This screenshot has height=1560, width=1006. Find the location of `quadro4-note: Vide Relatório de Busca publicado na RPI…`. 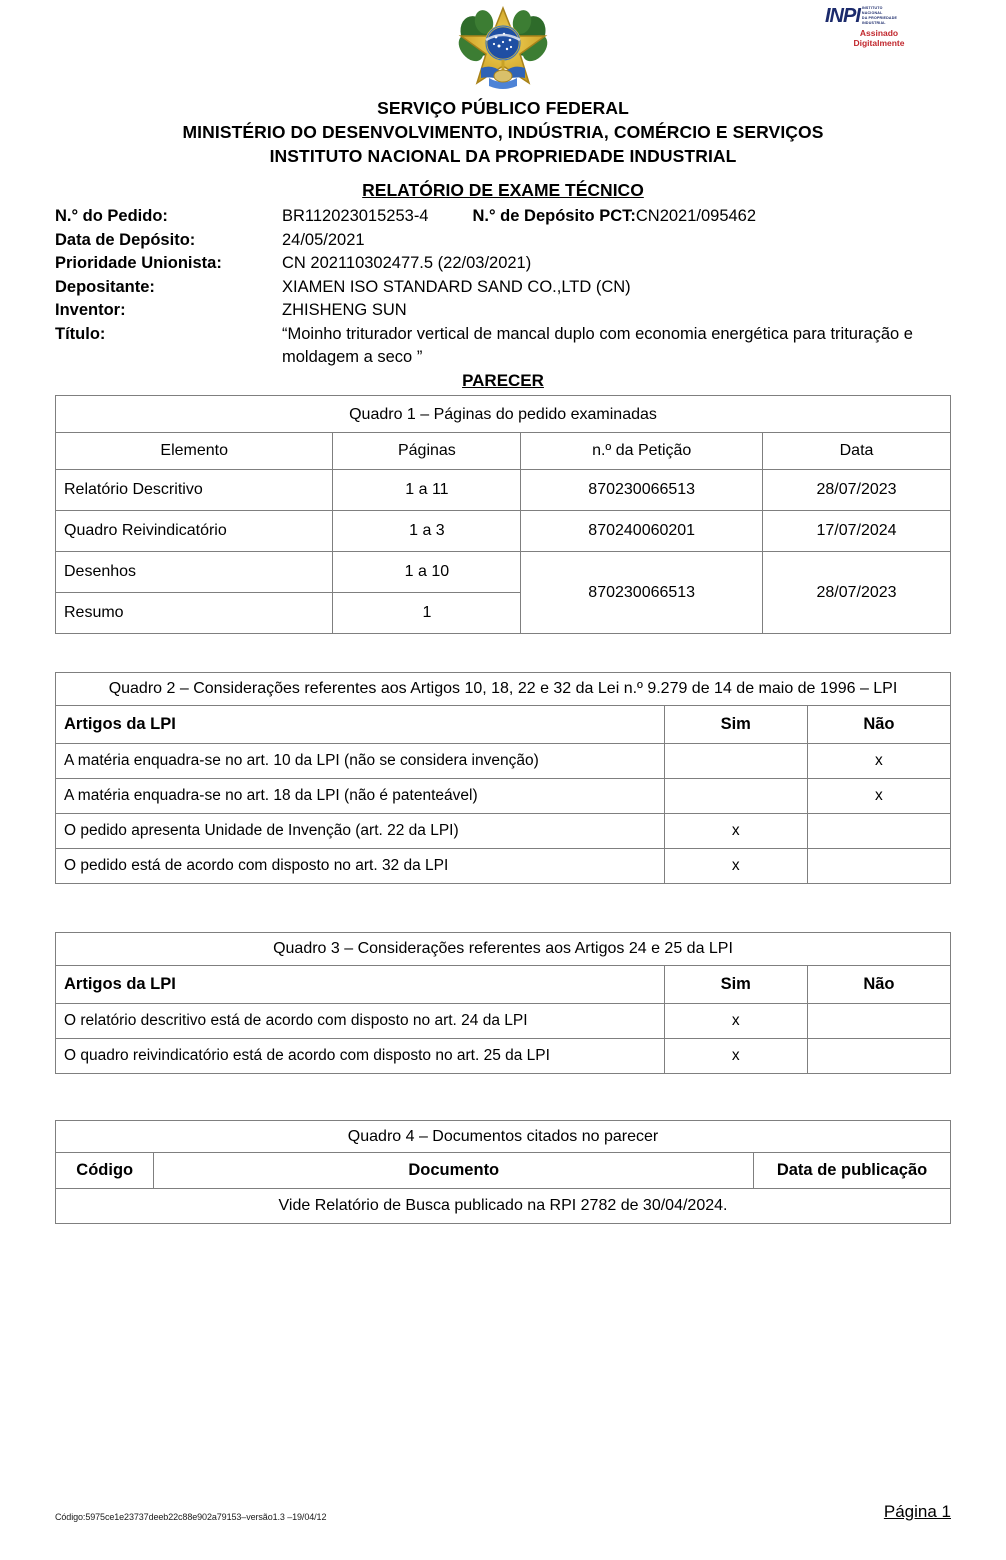

quadro4-note: Vide Relatório de Busca publicado na RPI… is located at coordinates (503, 1206).